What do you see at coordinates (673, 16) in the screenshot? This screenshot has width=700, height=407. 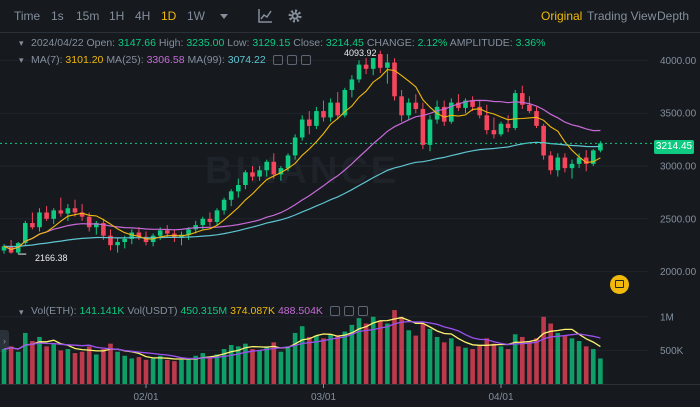 I see `view-depth: Depth` at bounding box center [673, 16].